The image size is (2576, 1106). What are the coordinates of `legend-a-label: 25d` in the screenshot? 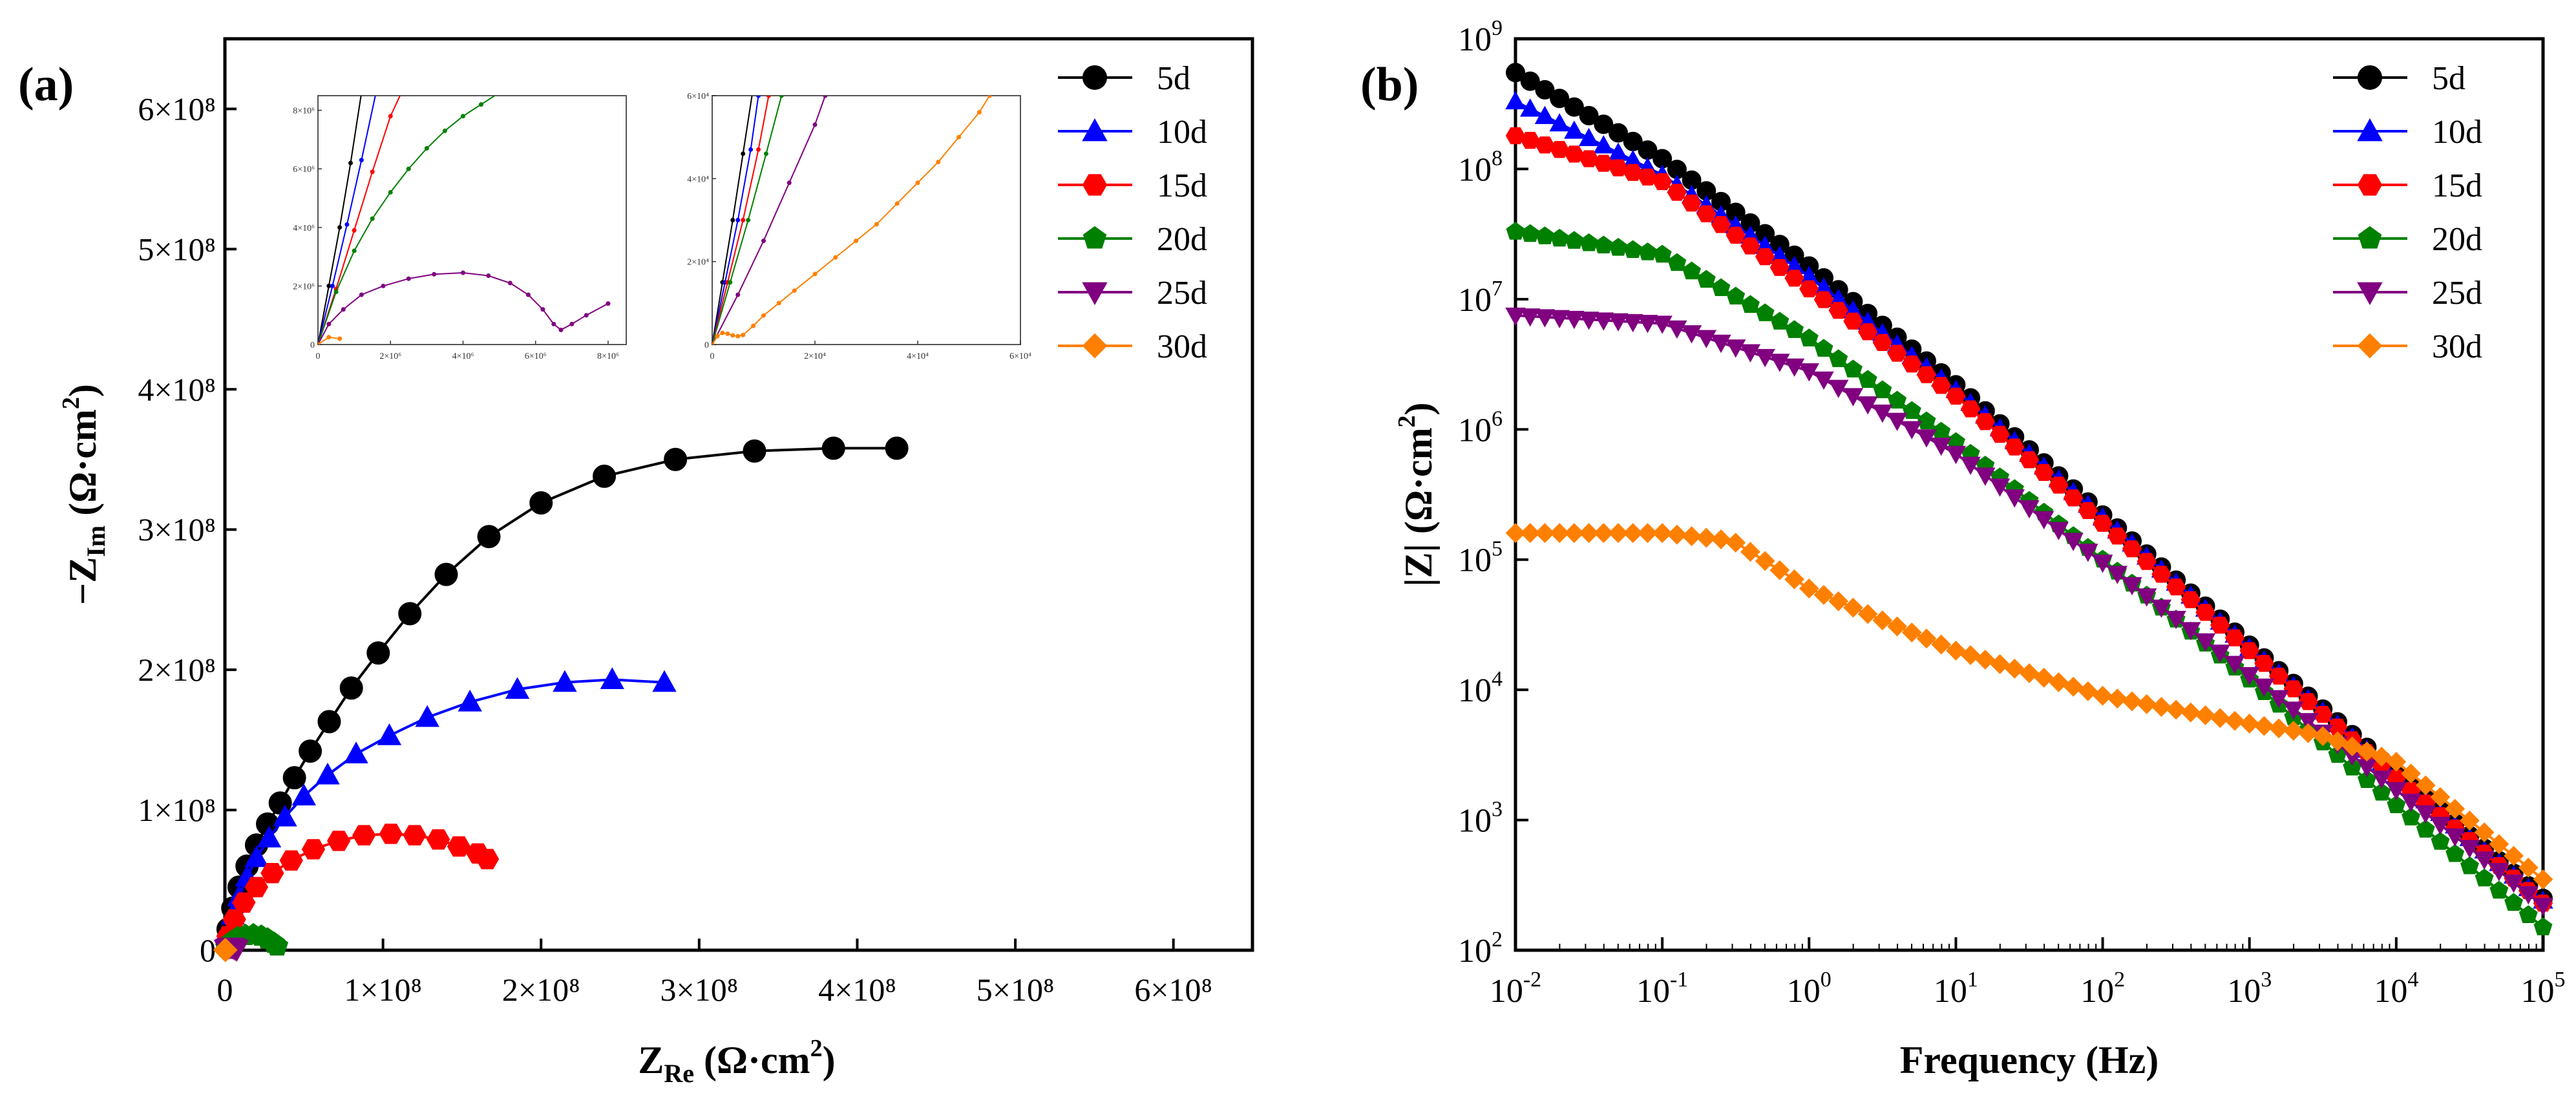 It's located at (1182, 293).